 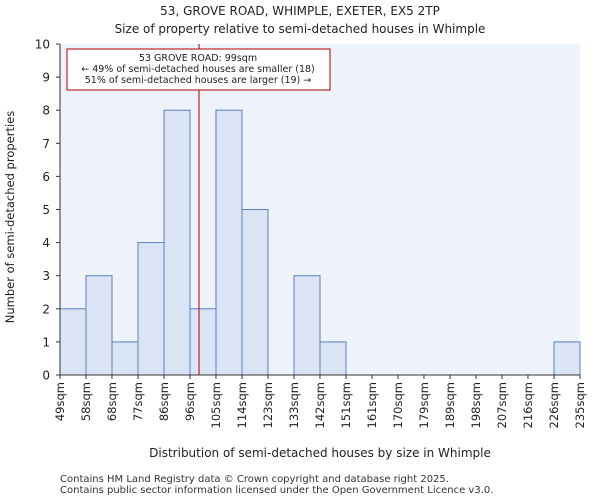 I want to click on y-tick-label: 9, so click(x=46, y=78).